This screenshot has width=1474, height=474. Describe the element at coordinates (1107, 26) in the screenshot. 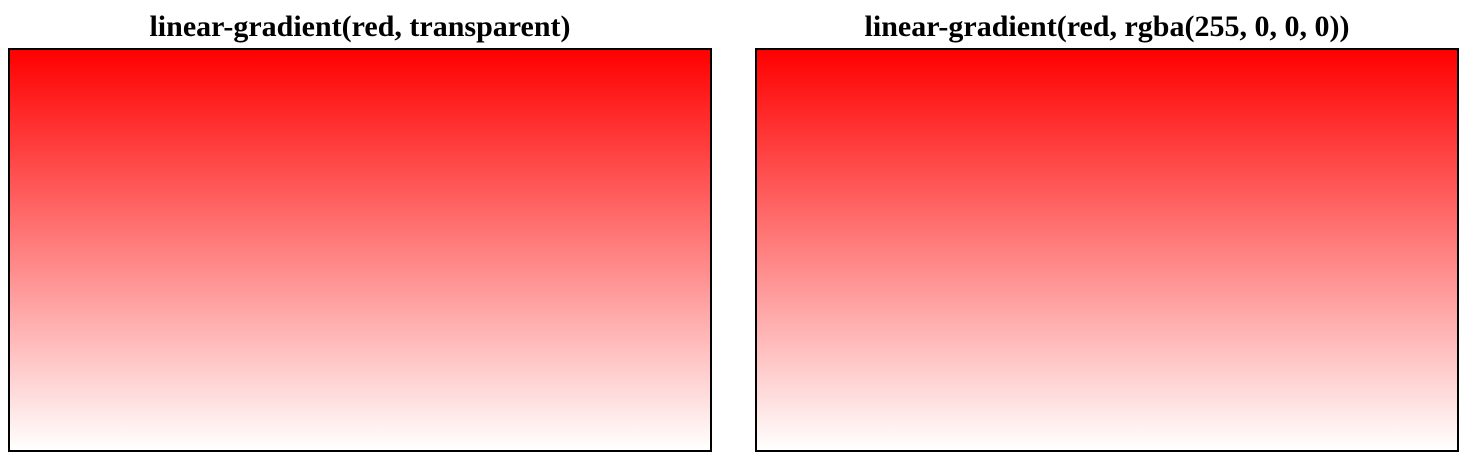

I see `panel-title: linear-gradient(red, rgba(255, 0, 0, 0))` at that location.